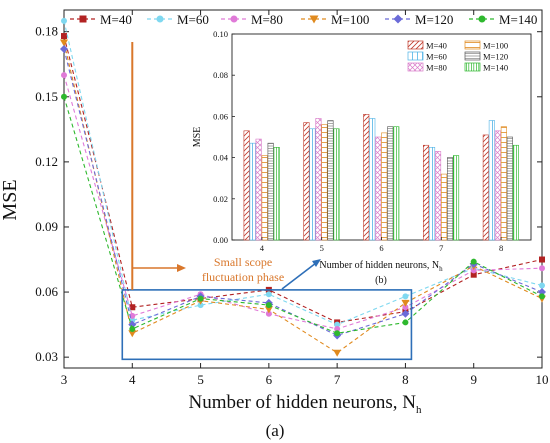 This screenshot has height=443, width=550. Describe the element at coordinates (381, 280) in the screenshot. I see `inset-caption: (b)` at that location.